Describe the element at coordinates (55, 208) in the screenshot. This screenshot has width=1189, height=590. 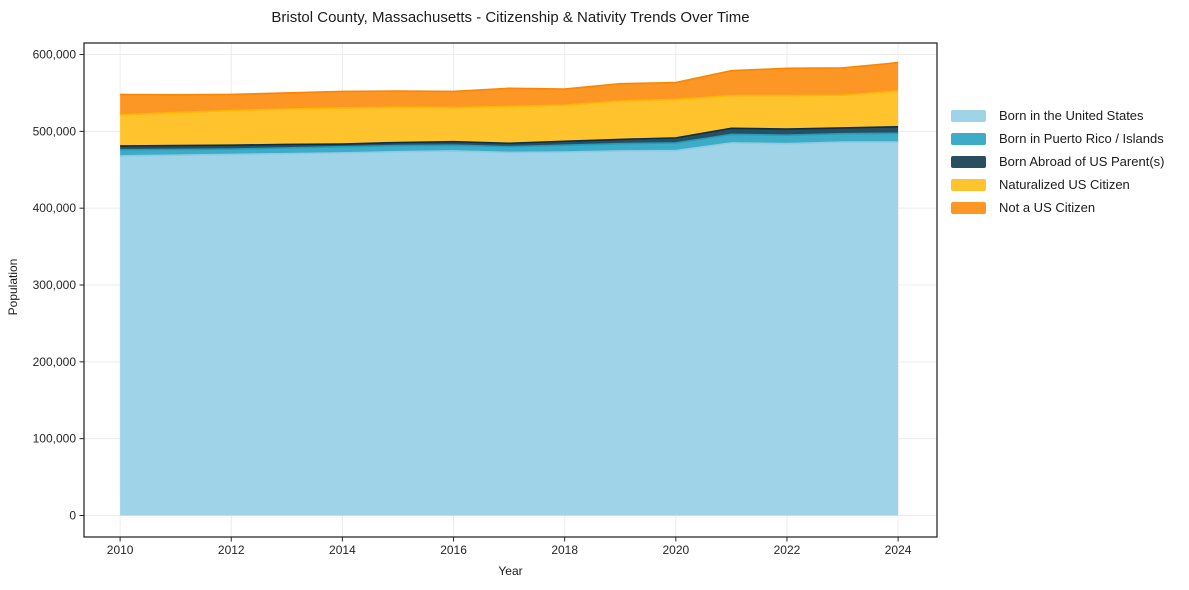
I see `y-tick-label: 400,000` at that location.